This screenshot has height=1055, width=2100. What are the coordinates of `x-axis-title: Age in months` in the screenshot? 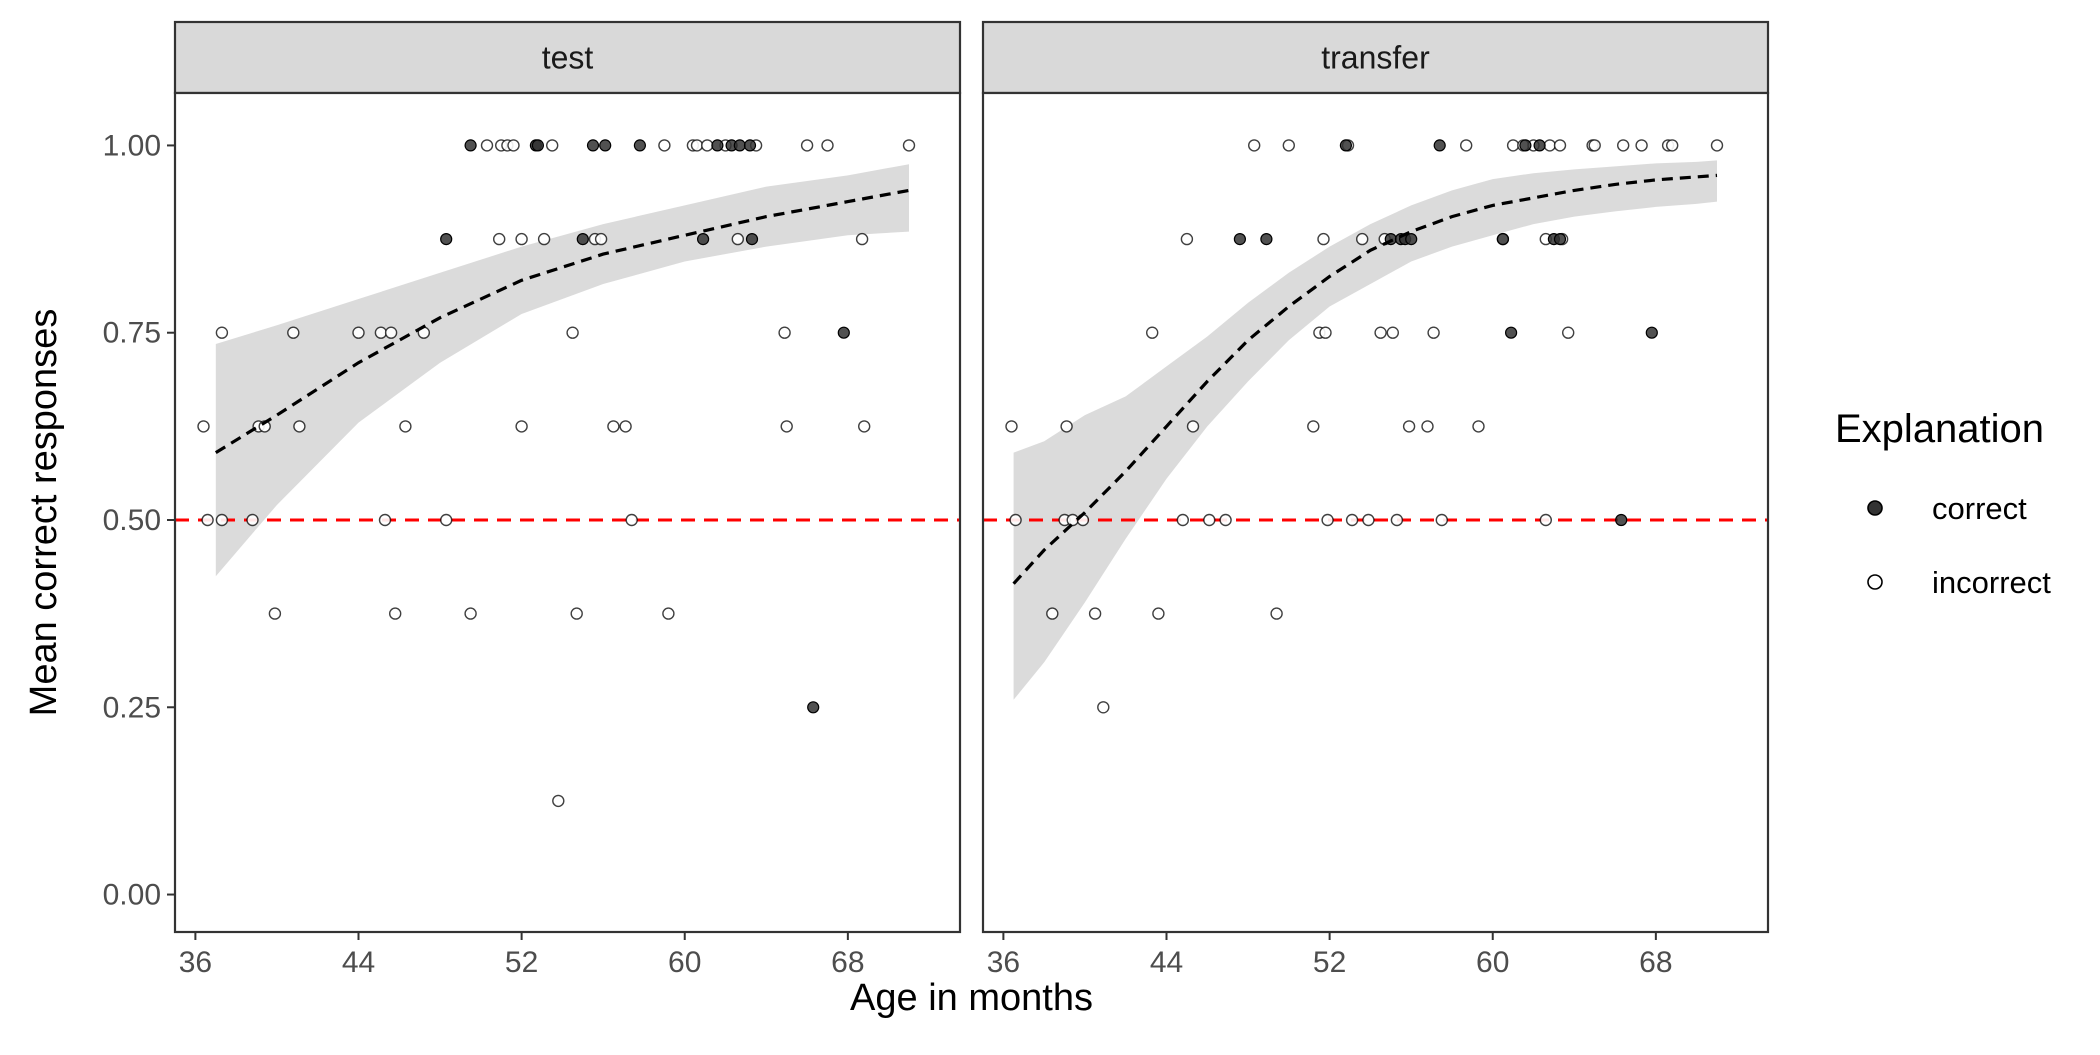 It's located at (971, 998).